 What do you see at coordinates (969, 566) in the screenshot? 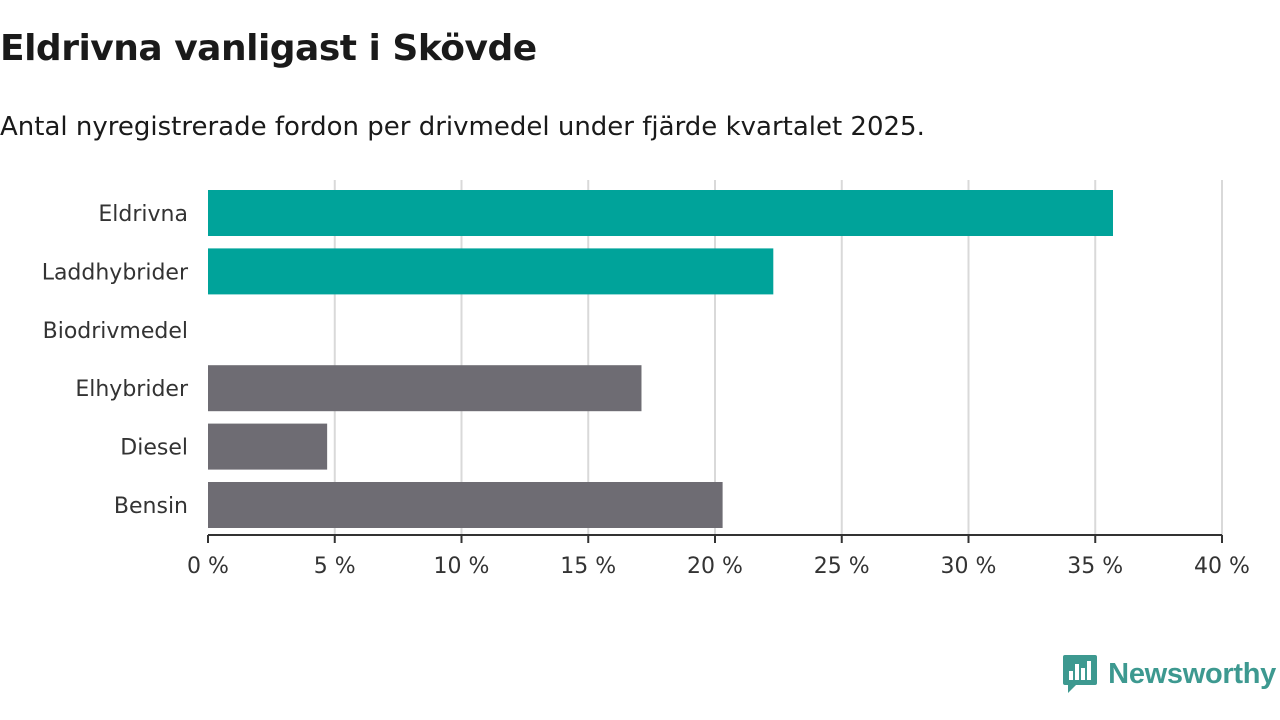
I see `x-tick-label: 30 %` at bounding box center [969, 566].